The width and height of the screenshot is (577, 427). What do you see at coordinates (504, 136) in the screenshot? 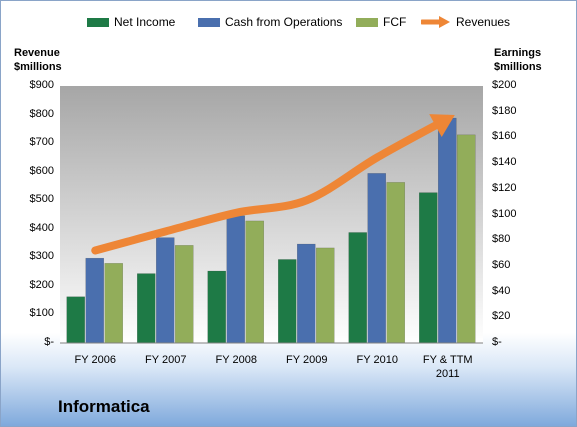
I see `right-tick-label: $160` at bounding box center [504, 136].